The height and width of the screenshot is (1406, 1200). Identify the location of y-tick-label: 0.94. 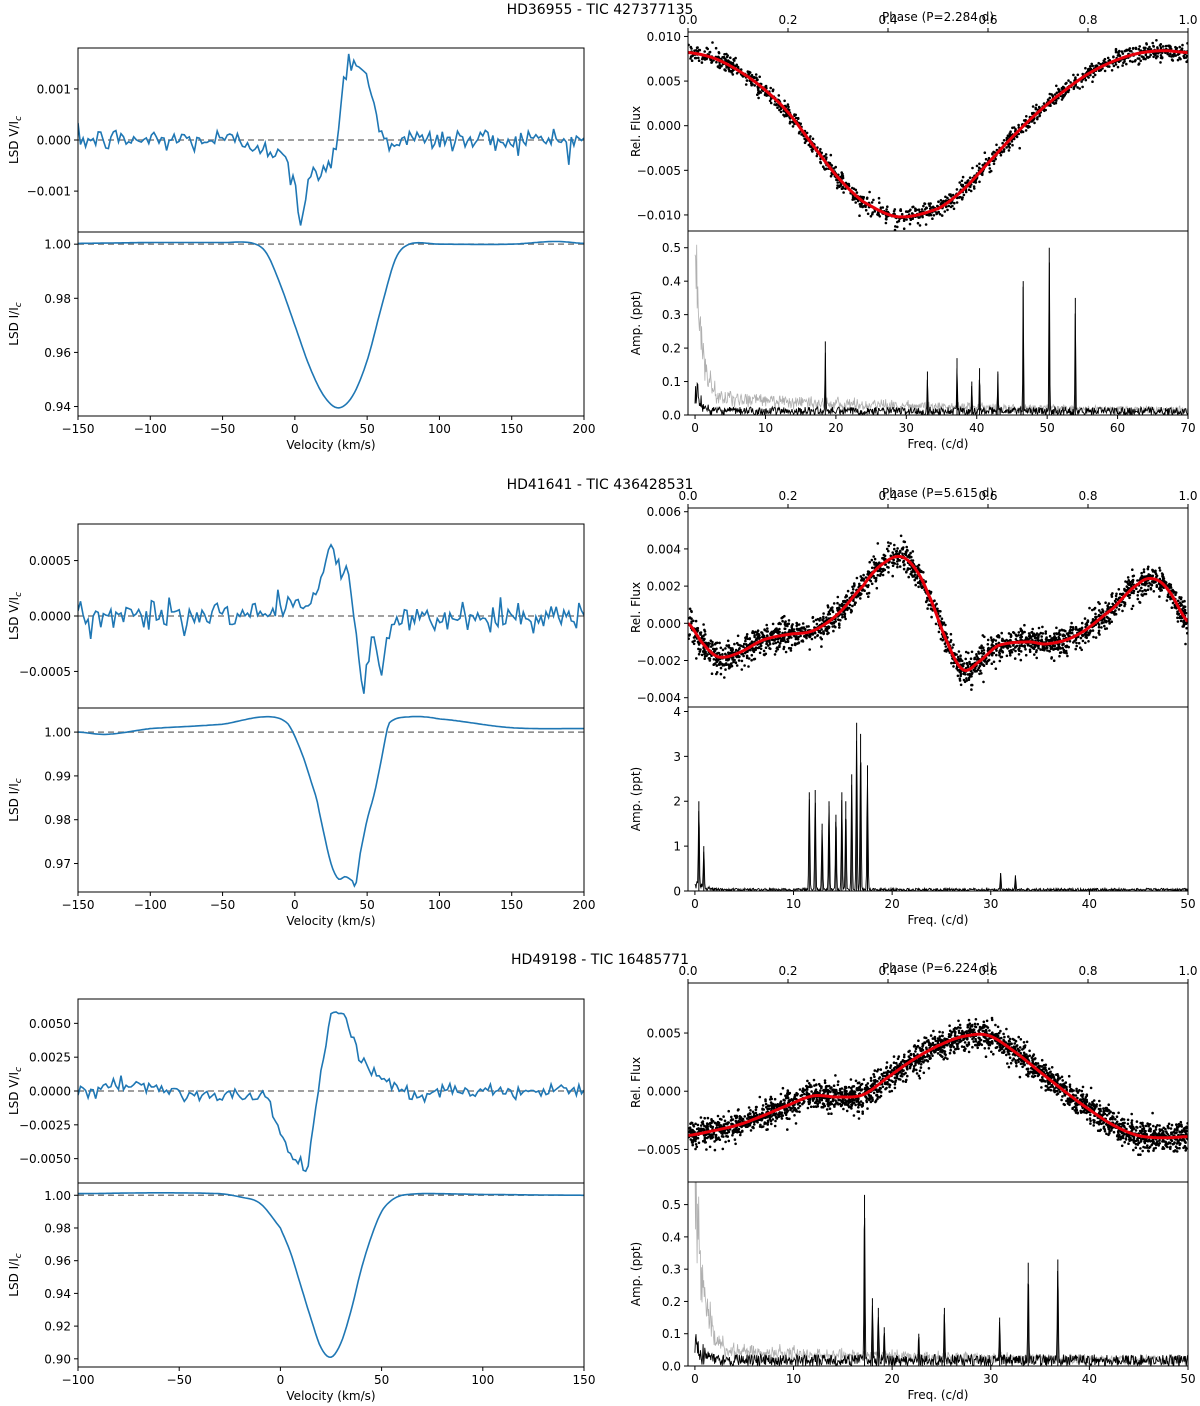
(57, 407).